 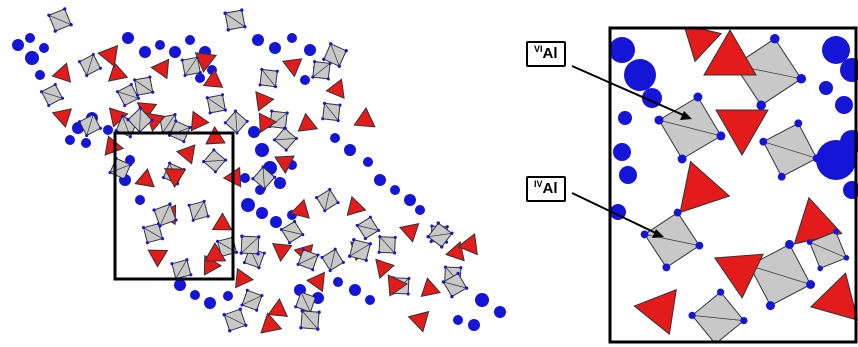 What do you see at coordinates (658, 233) in the screenshot?
I see `arrowhead-tetrahedral` at bounding box center [658, 233].